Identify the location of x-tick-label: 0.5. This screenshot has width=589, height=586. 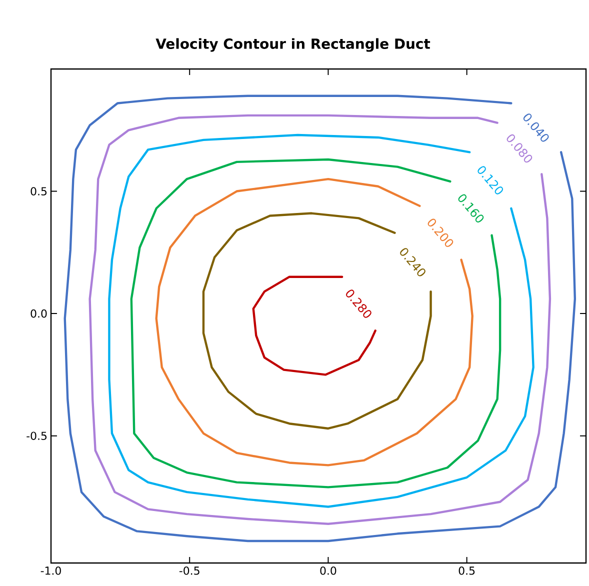
(466, 570).